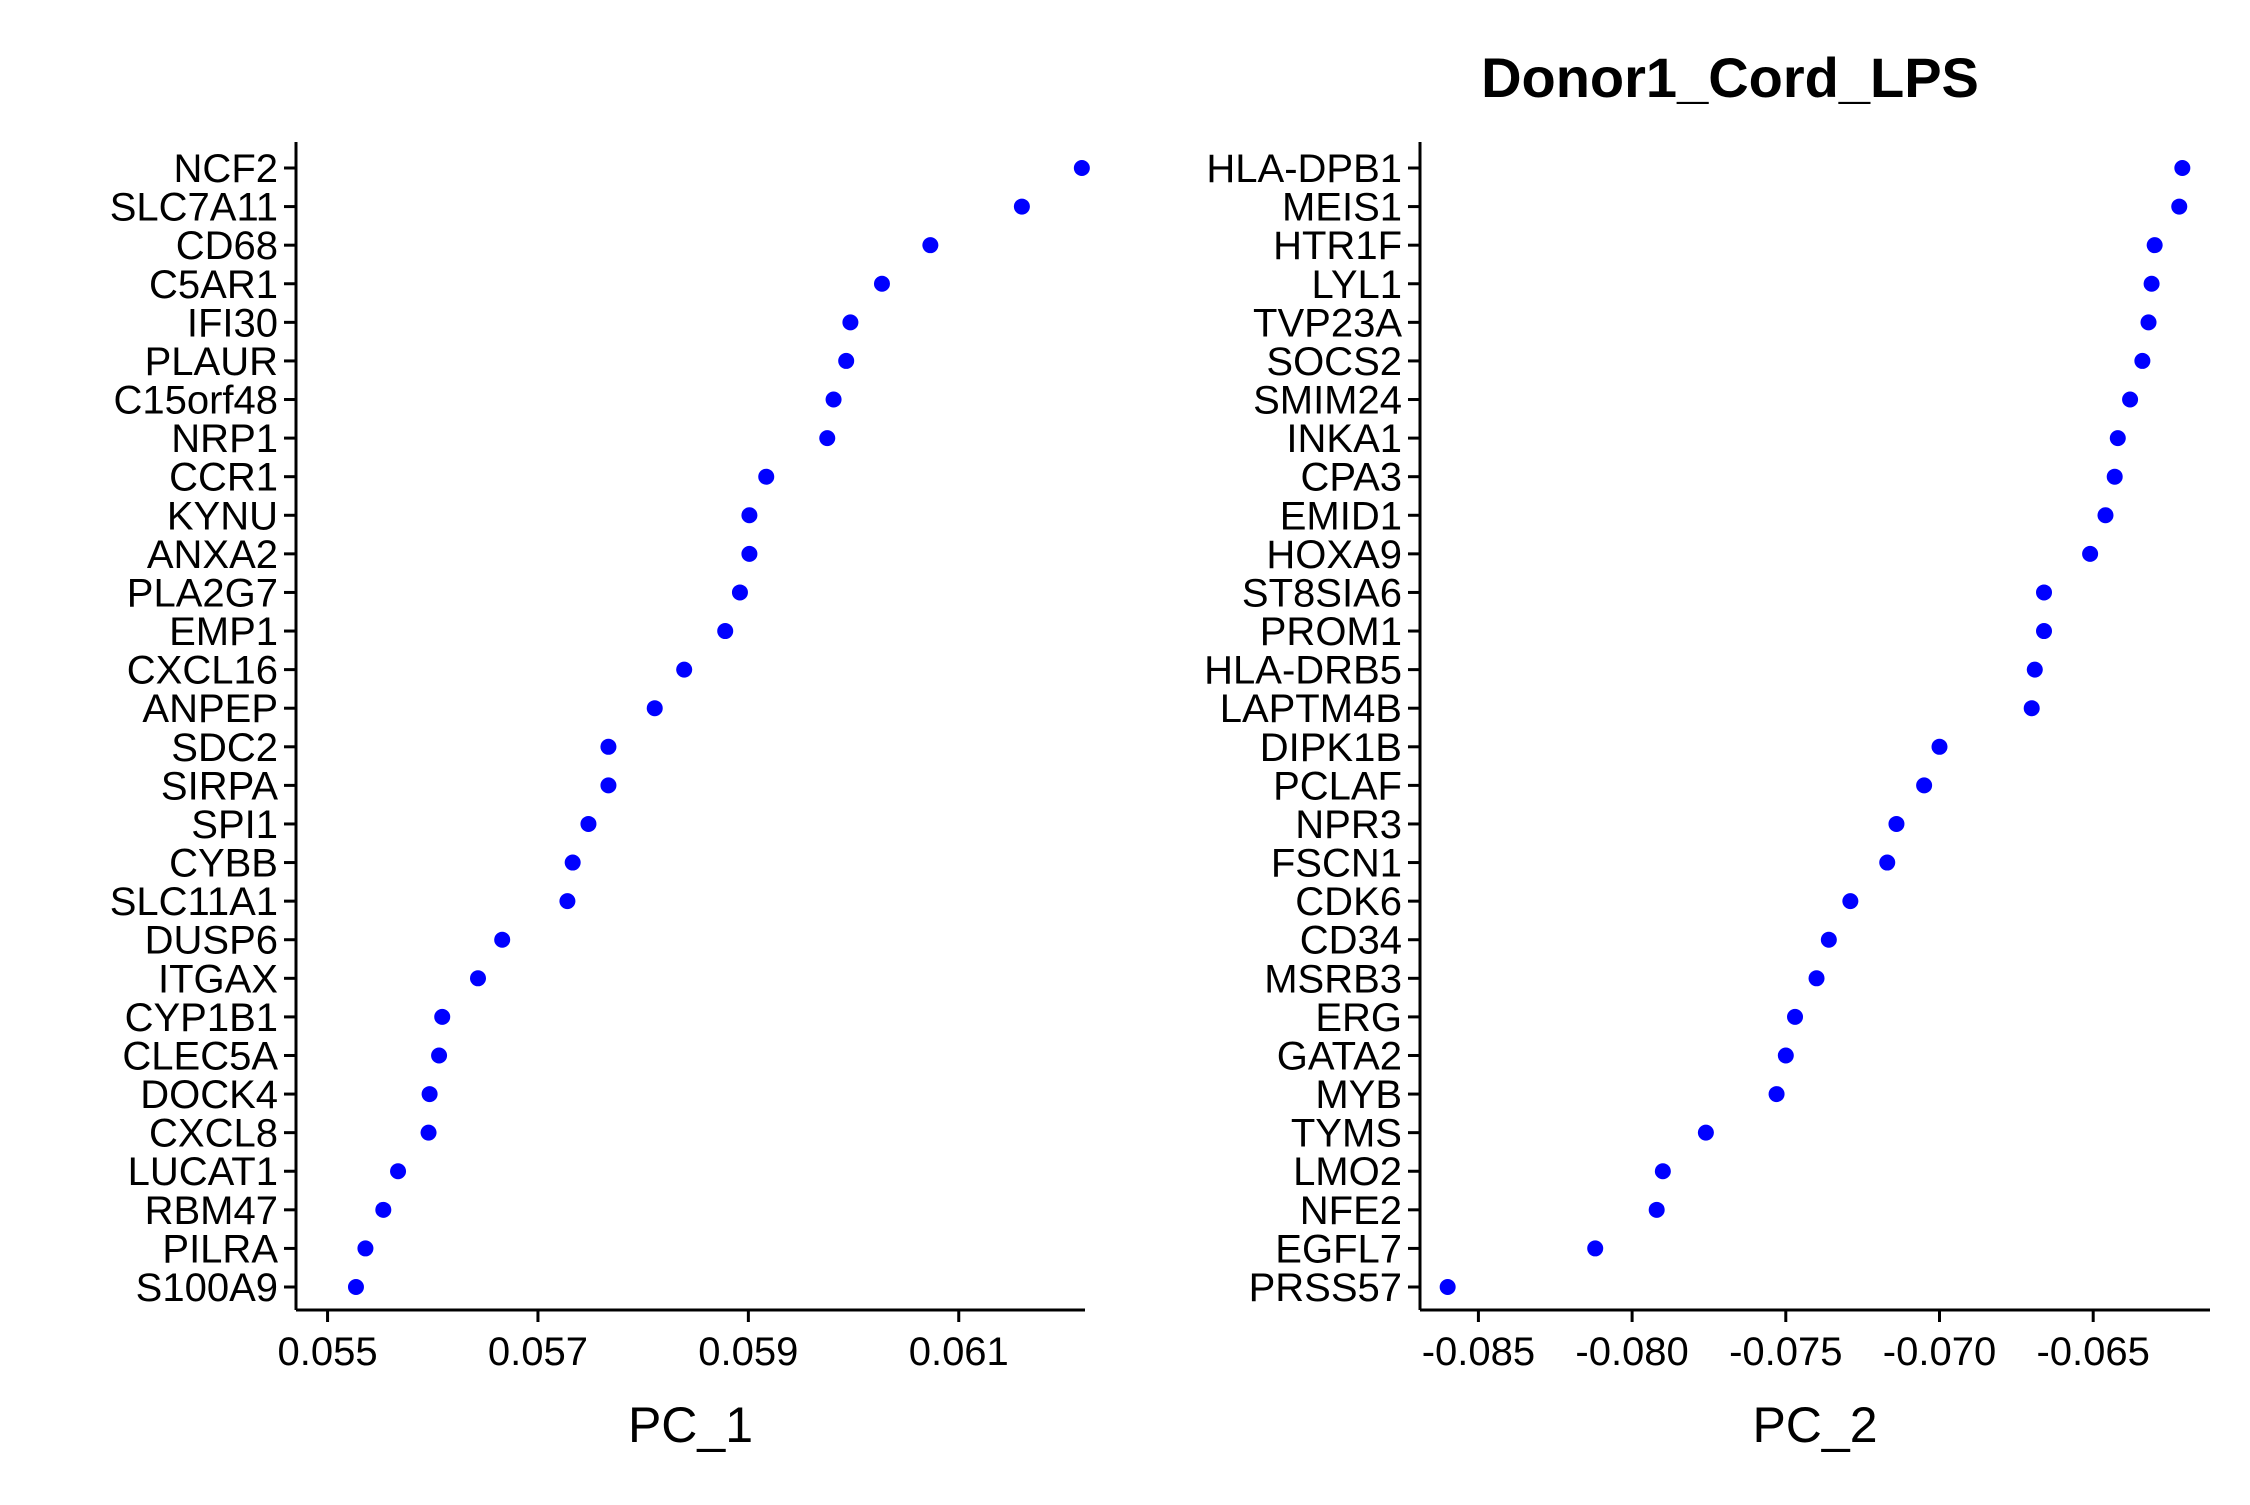  I want to click on gene-label: EMP1, so click(223, 632).